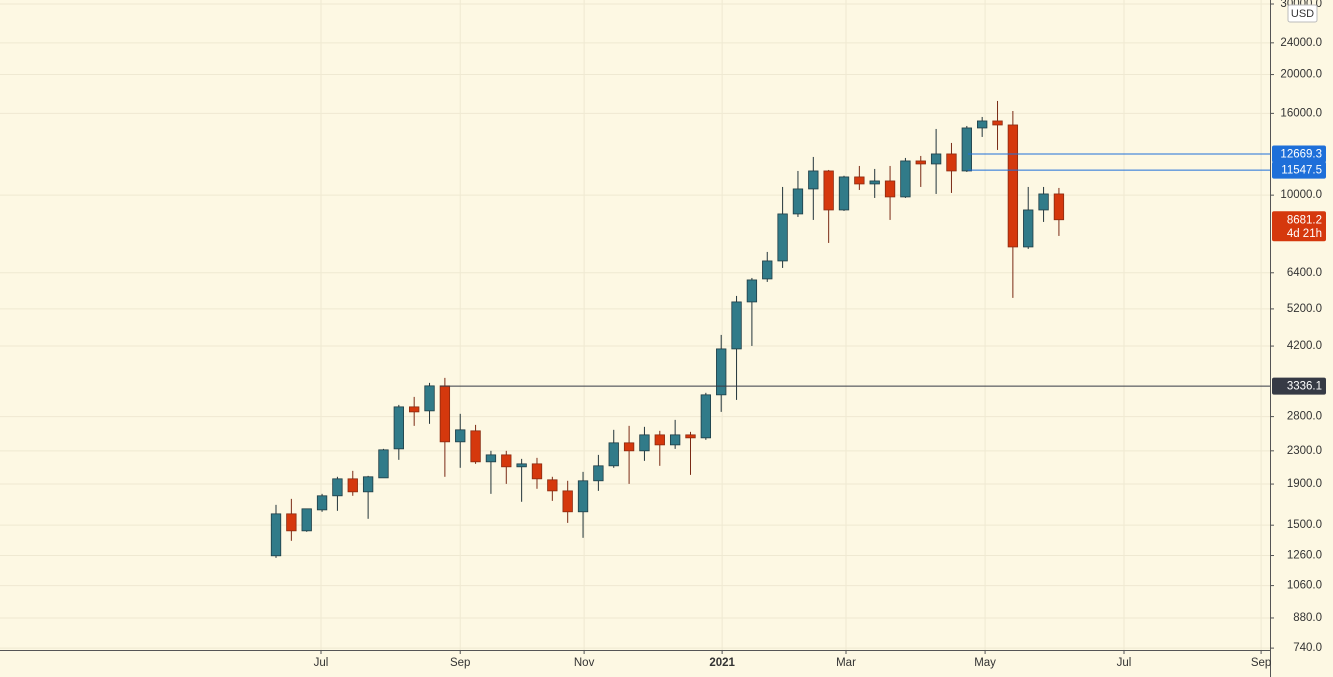 The height and width of the screenshot is (677, 1333). I want to click on countdown-label: 4d 21h, so click(1304, 234).